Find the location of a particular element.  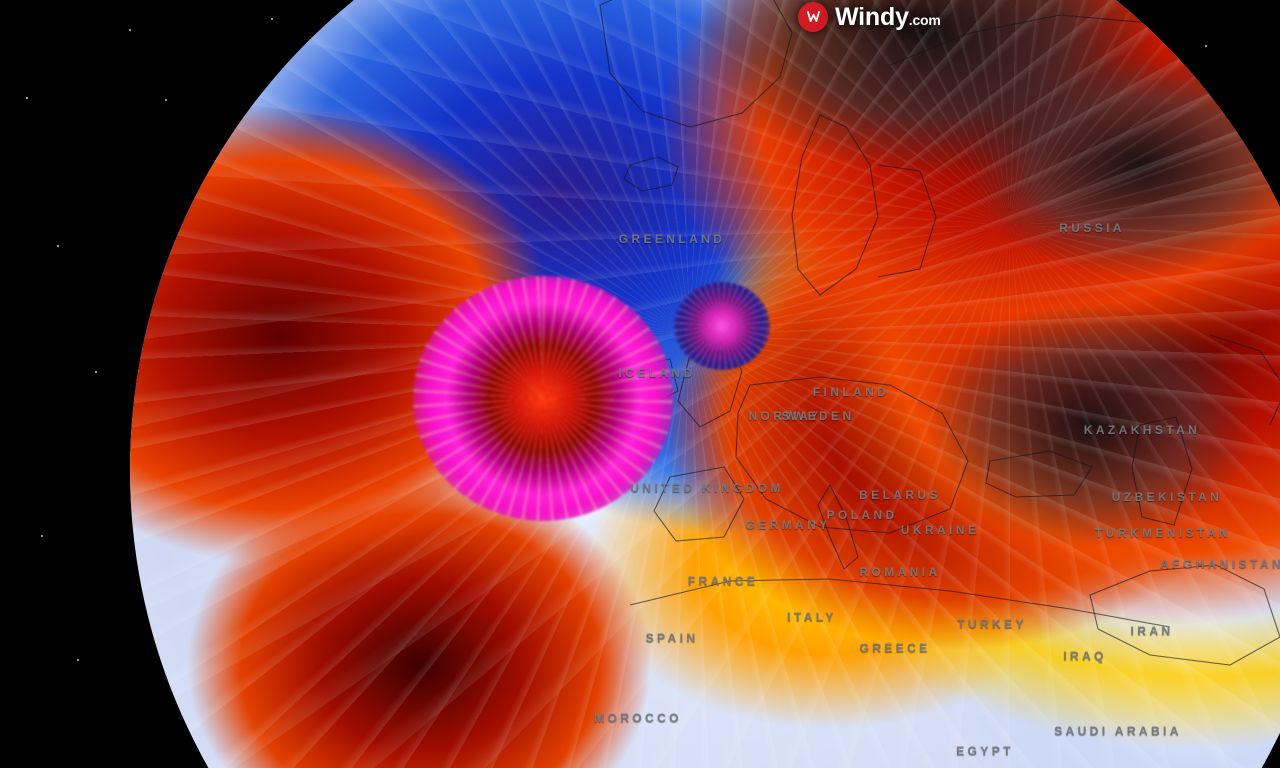

brand-name: Windy is located at coordinates (872, 16).